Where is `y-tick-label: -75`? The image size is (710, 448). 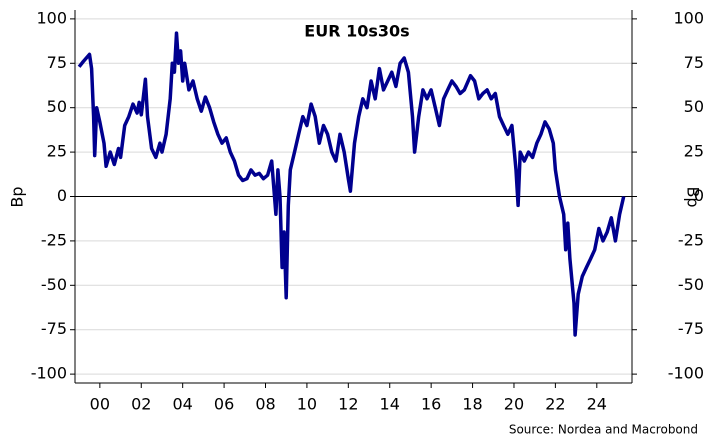 y-tick-label: -75 is located at coordinates (54, 328).